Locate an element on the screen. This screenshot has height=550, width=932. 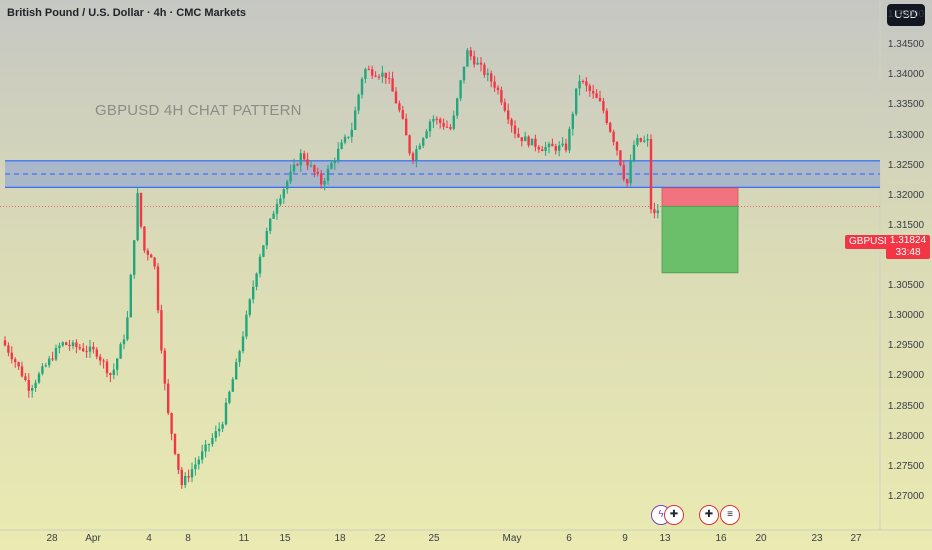
time-tick-label: 22 is located at coordinates (380, 538).